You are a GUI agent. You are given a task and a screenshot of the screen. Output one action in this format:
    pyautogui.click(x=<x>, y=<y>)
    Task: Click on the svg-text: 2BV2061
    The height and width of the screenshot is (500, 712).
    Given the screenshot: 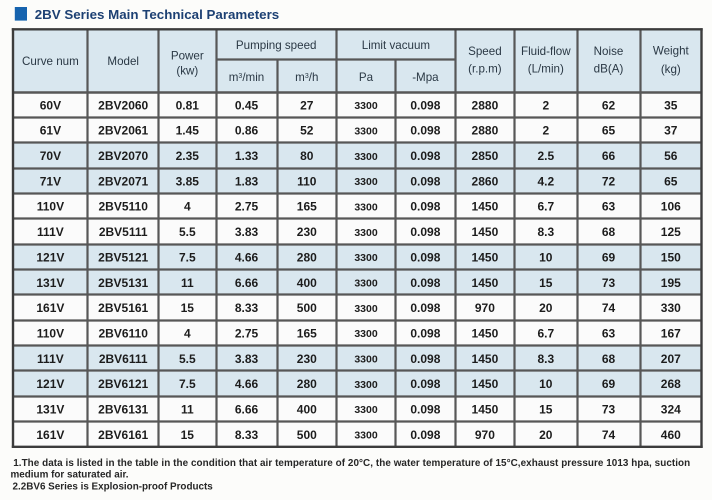 What is the action you would take?
    pyautogui.click(x=123, y=131)
    